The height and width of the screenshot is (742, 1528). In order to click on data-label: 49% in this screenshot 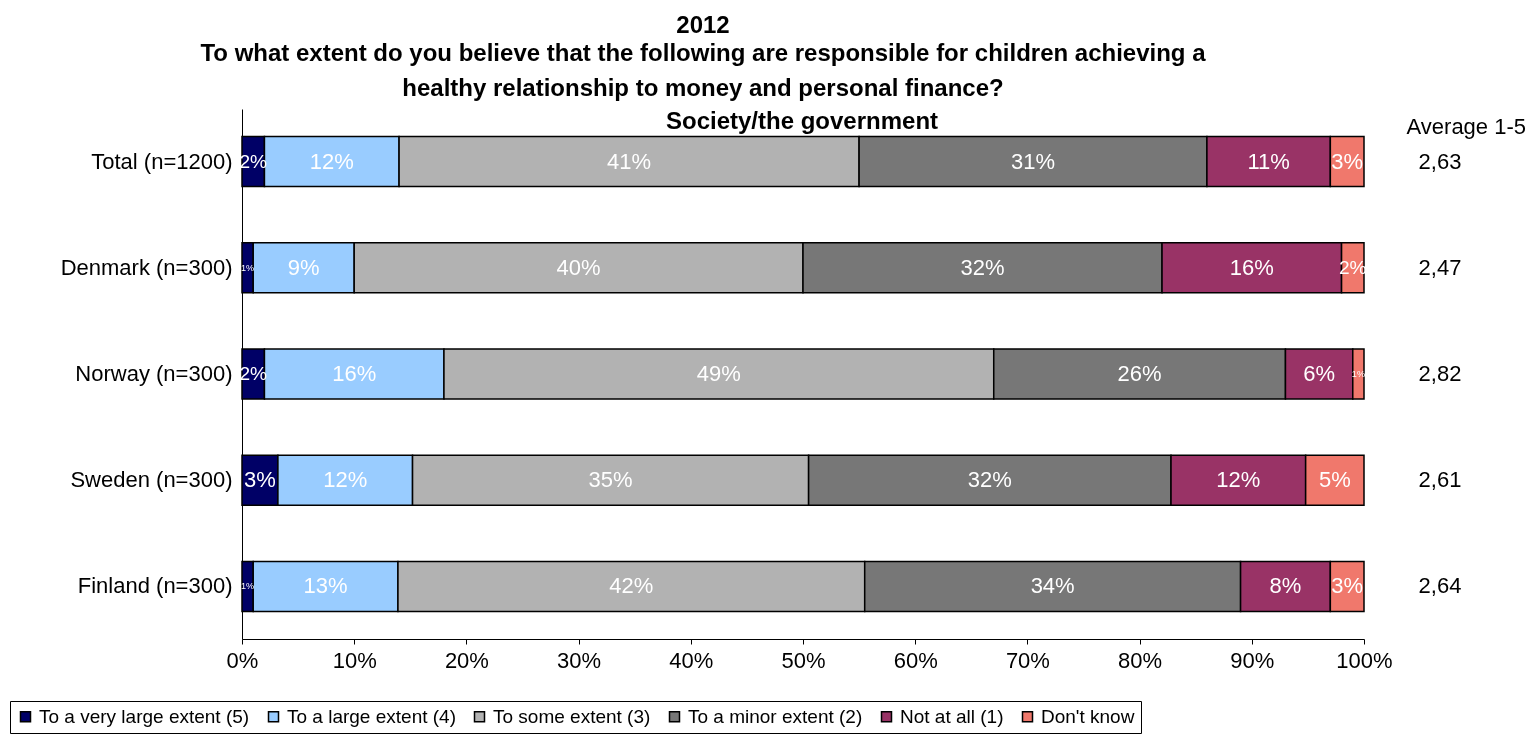, I will do `click(718, 373)`.